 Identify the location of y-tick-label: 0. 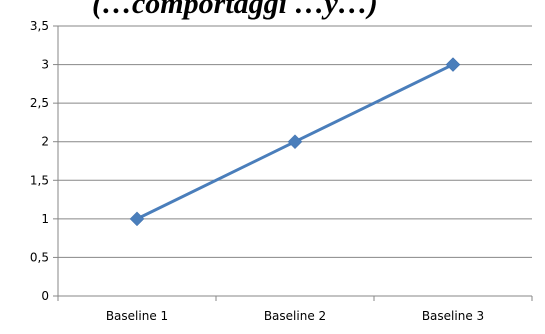
(45, 296).